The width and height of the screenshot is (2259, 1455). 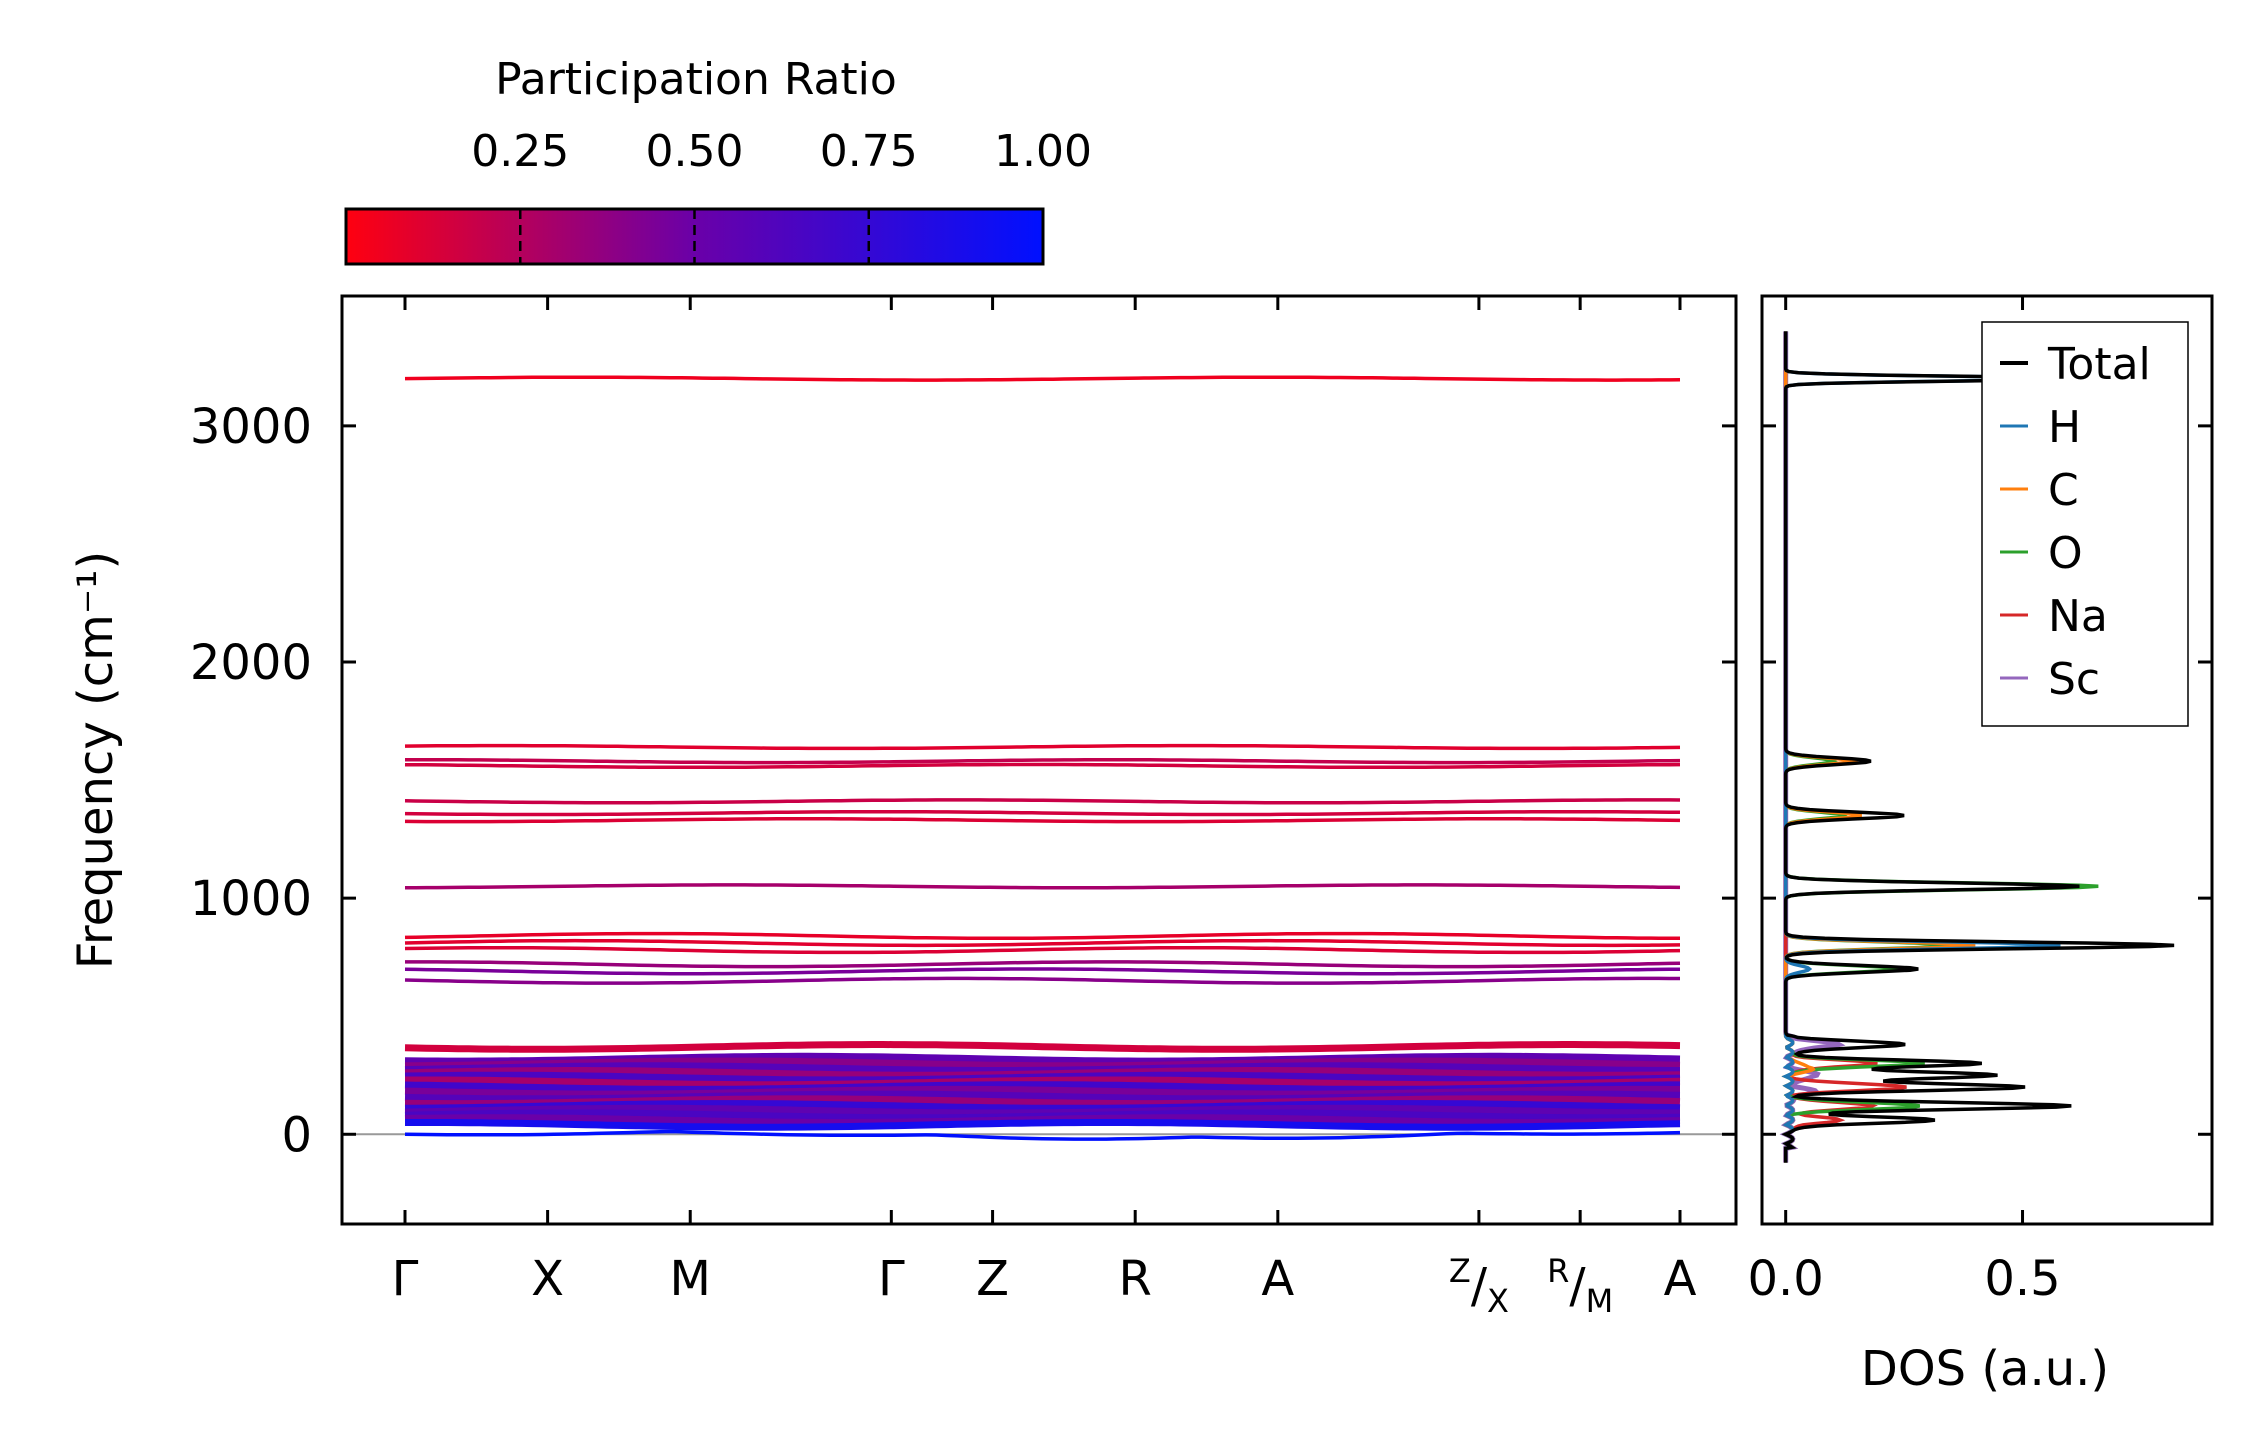 I want to click on colorbar-tick-label: 0.50, so click(x=695, y=151).